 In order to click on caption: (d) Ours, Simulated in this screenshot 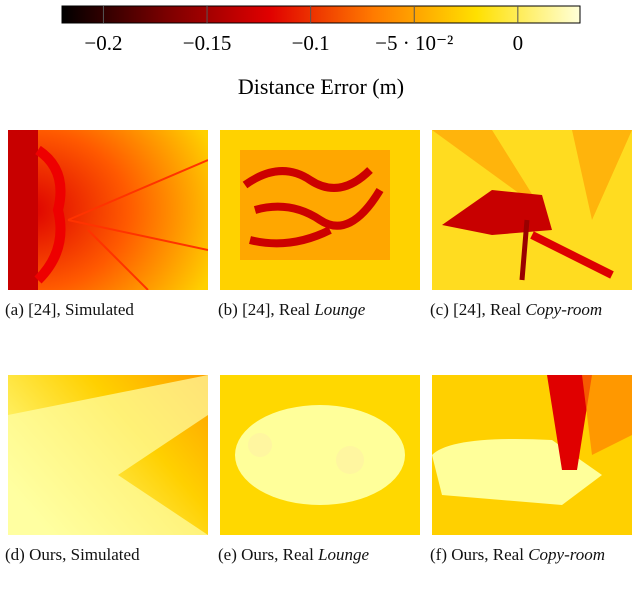, I will do `click(107, 555)`.